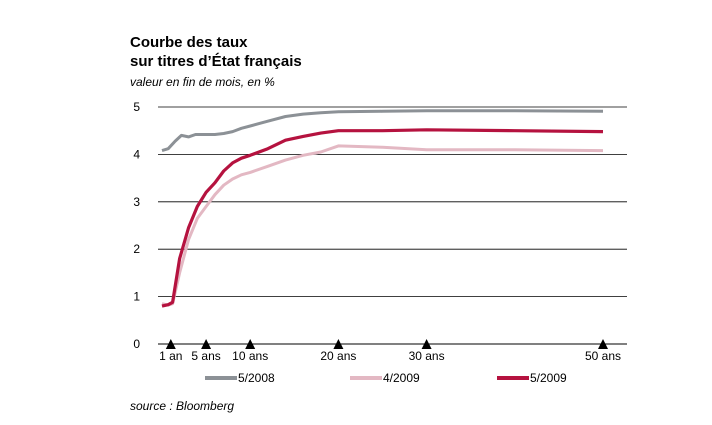 Image resolution: width=712 pixels, height=425 pixels. Describe the element at coordinates (189, 42) in the screenshot. I see `chart-title-line-1: Courbe des taux` at that location.